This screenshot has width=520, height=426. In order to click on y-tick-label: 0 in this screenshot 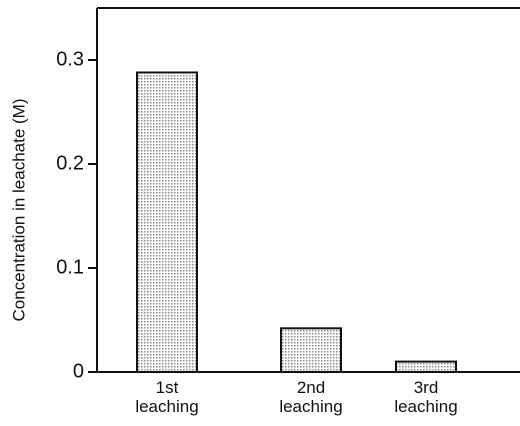, I will do `click(78, 371)`.